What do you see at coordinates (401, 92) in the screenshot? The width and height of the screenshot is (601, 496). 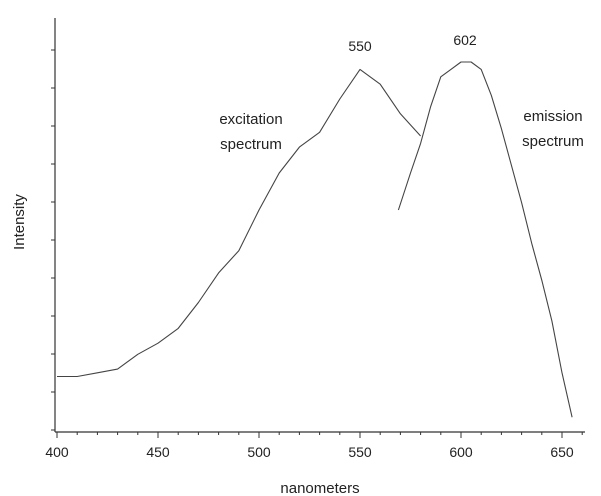 I see `annotations: 550 602 excitation spectrum emission spectrum` at bounding box center [401, 92].